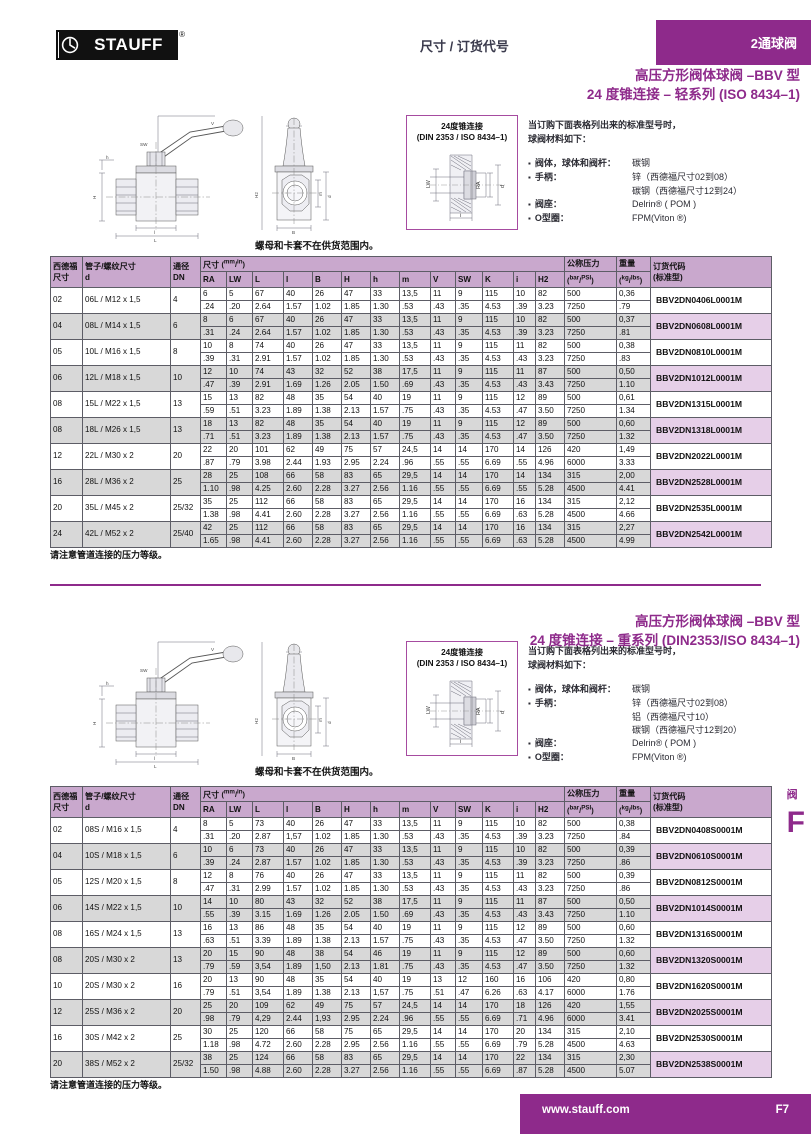  I want to click on cell-dim-in-k: 4.53, so click(498, 384).